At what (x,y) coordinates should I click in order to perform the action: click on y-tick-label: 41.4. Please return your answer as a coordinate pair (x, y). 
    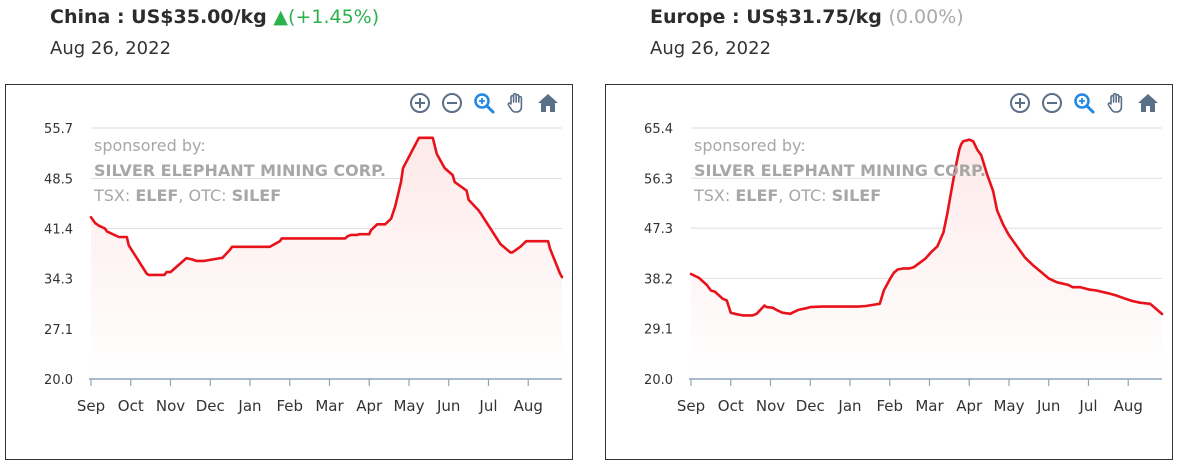
    Looking at the image, I should click on (58, 230).